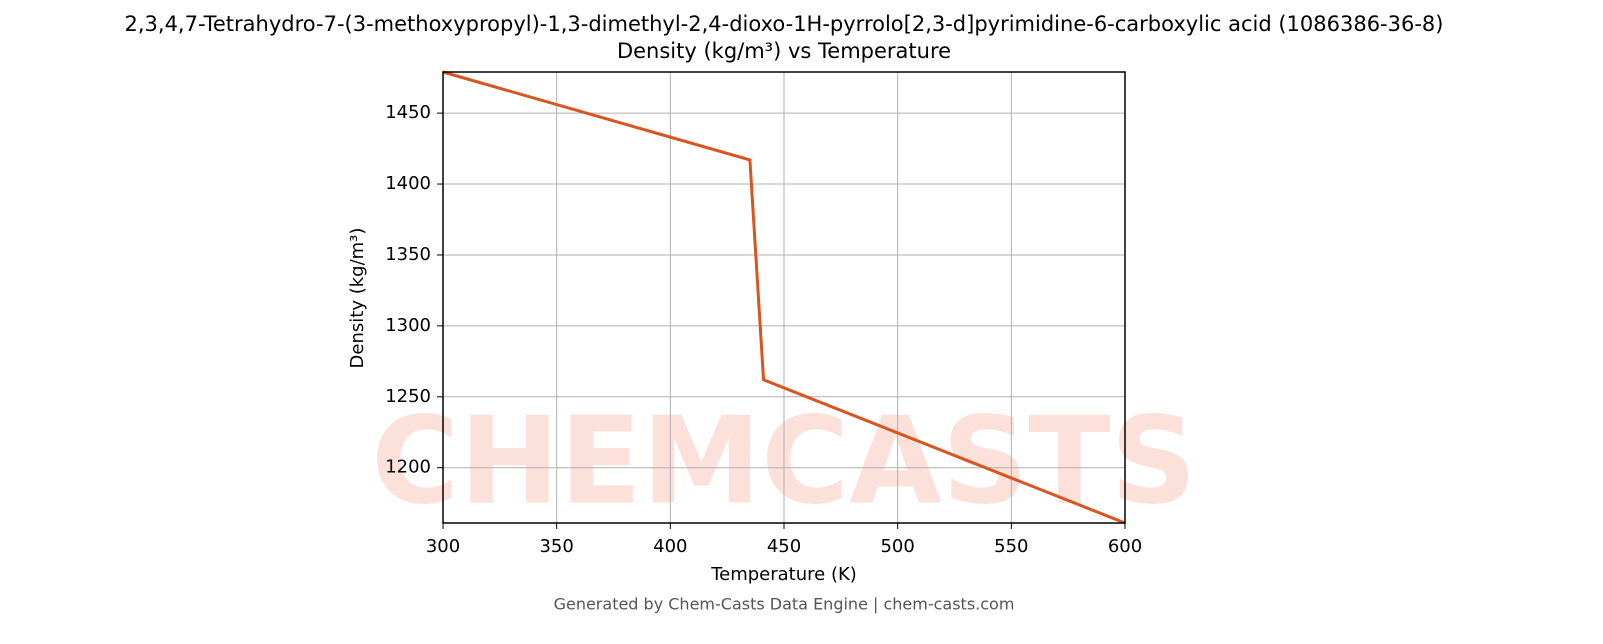  I want to click on y-tick-label: 1350, so click(408, 254).